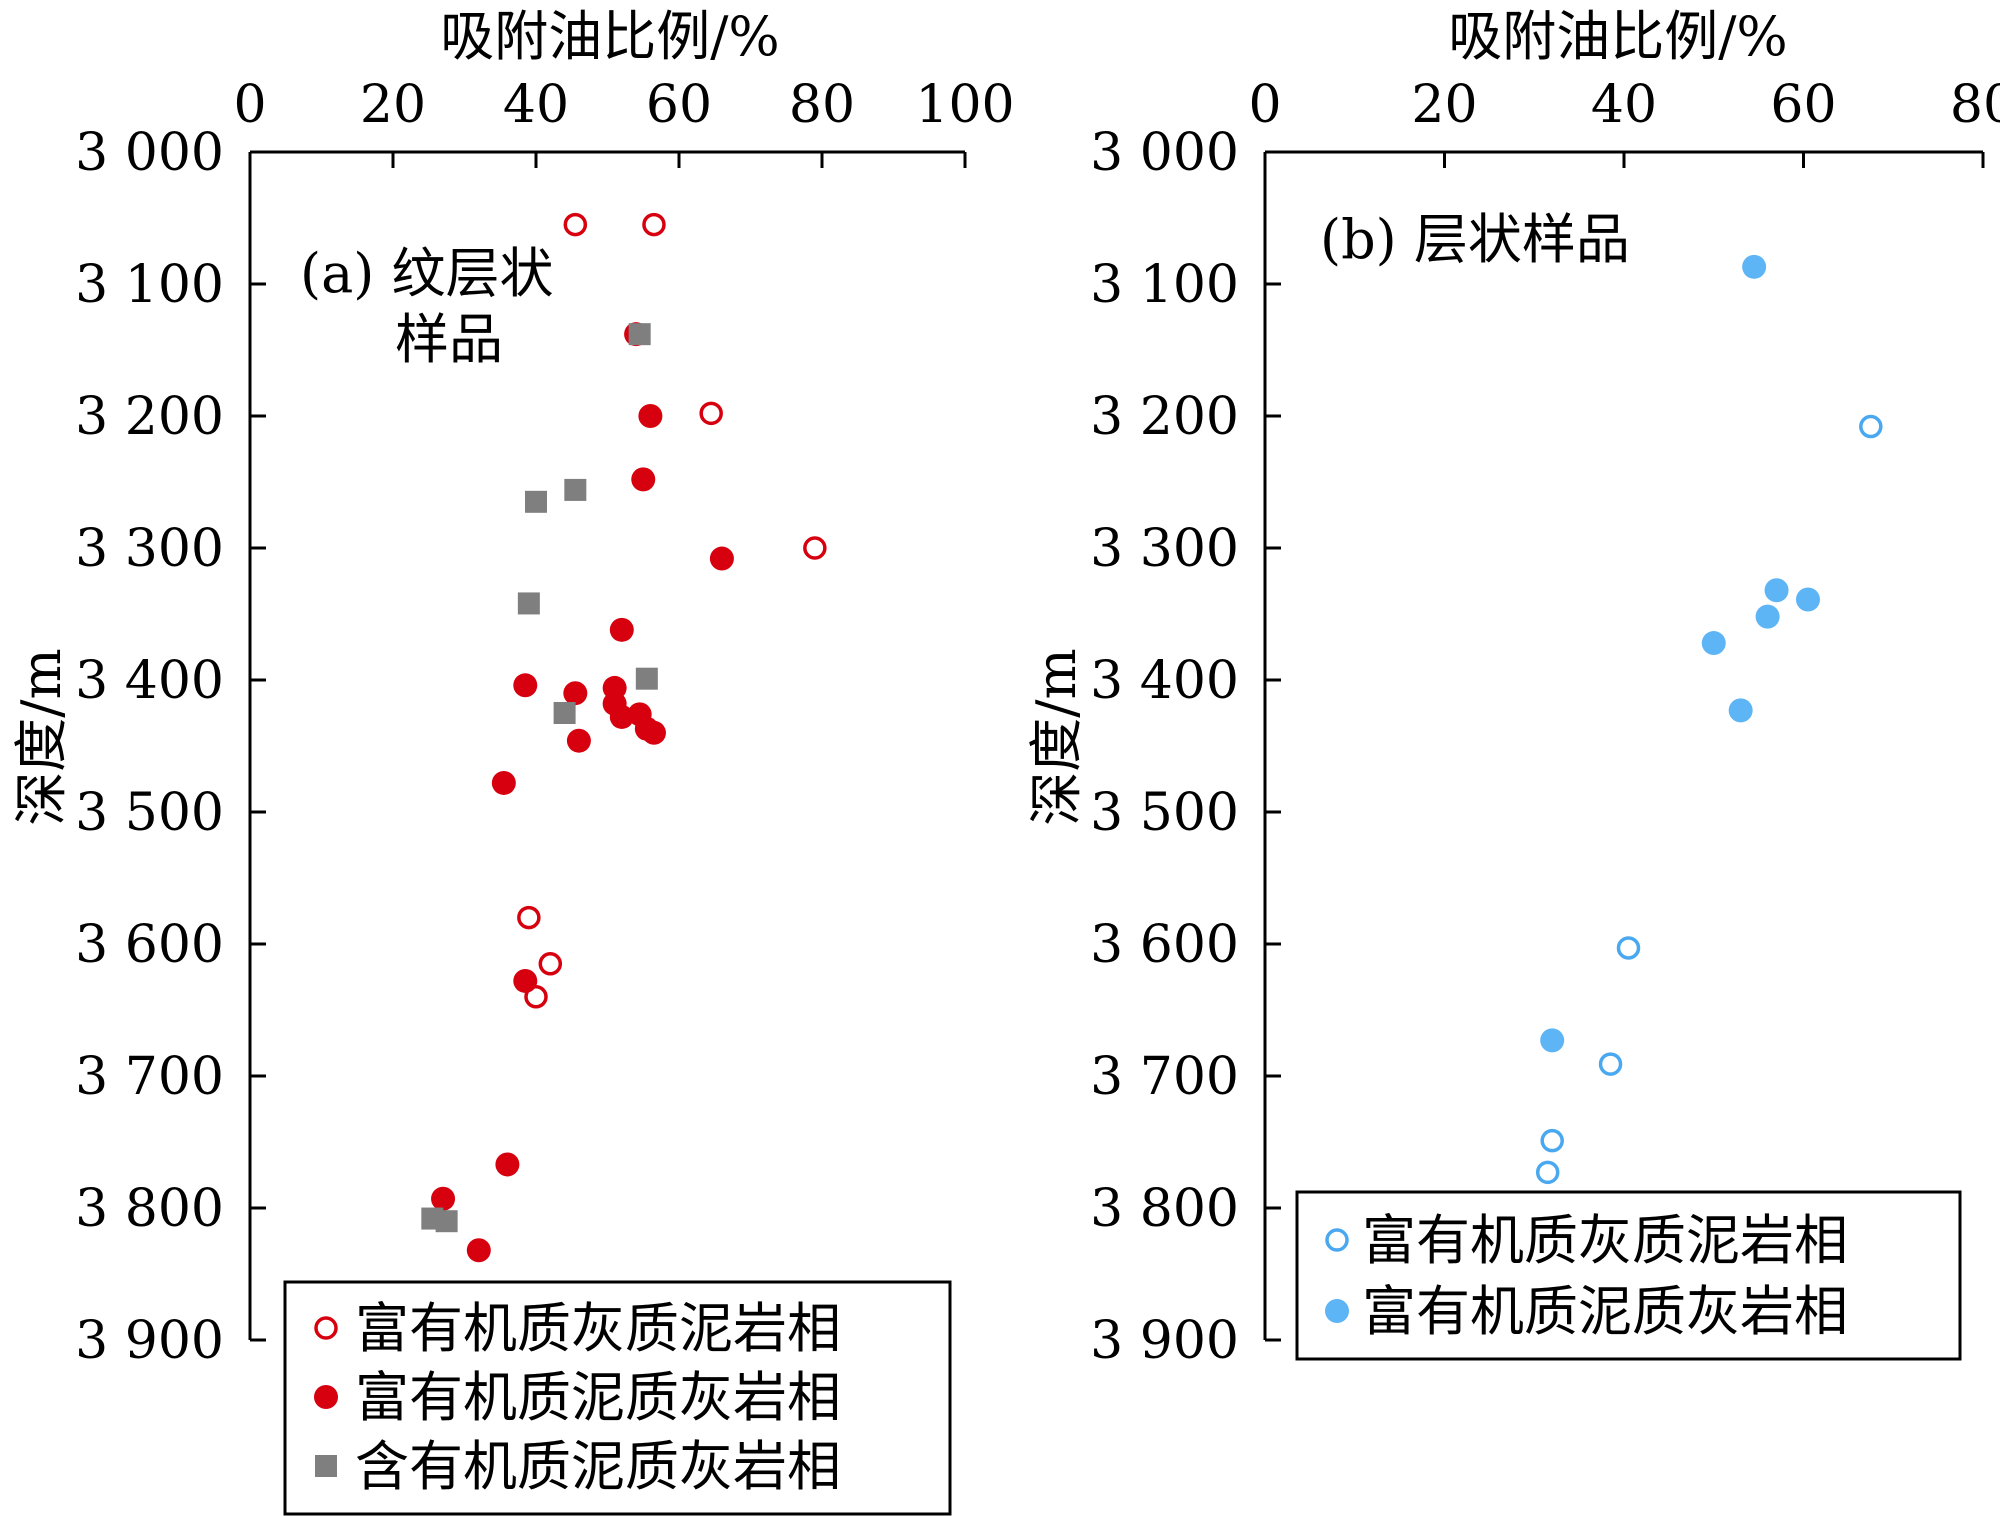  Describe the element at coordinates (1628, 1275) in the screenshot. I see `legend-box-b` at that location.